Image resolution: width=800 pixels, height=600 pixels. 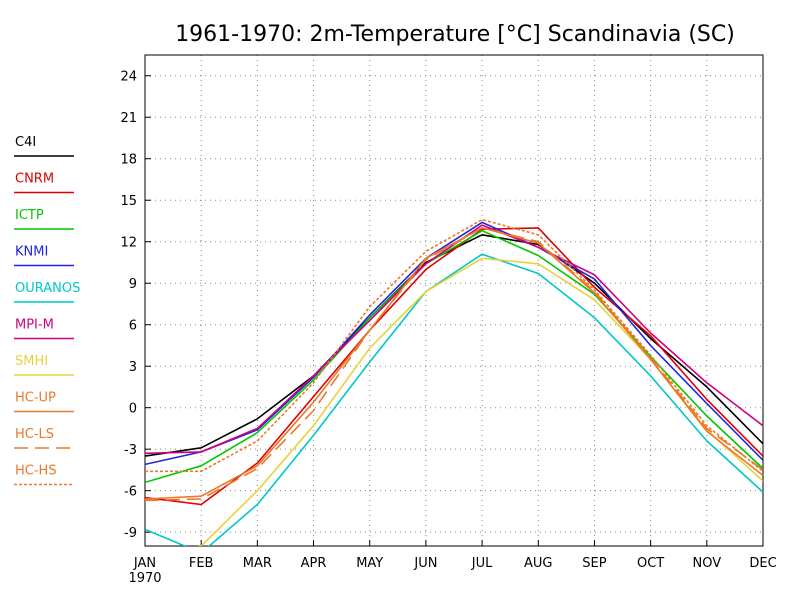 I want to click on legend-label: HC-LS, so click(x=34, y=434).